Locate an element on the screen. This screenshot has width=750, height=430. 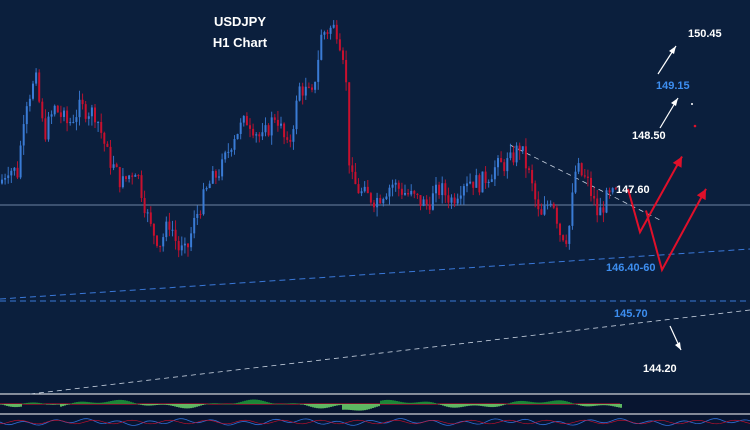
chart-title: USDJPY is located at coordinates (240, 21).